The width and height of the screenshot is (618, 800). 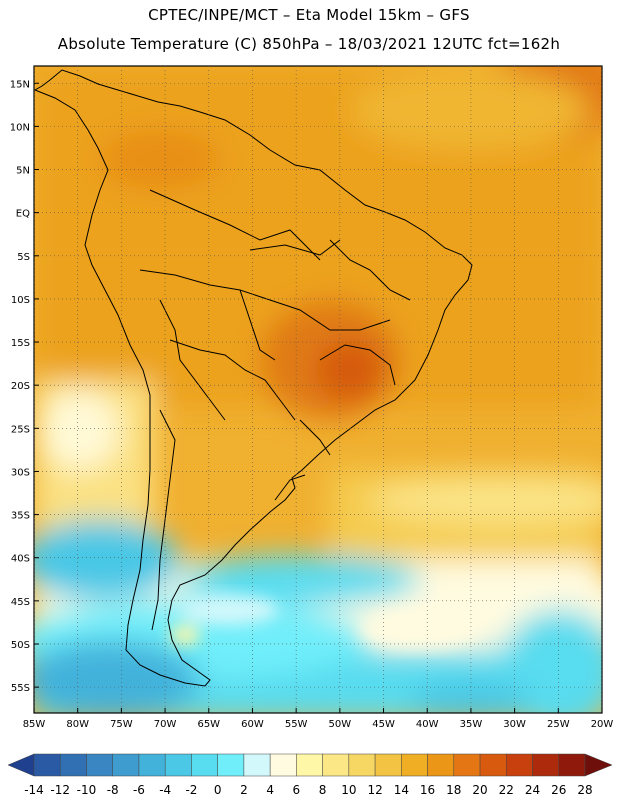 What do you see at coordinates (20, 602) in the screenshot?
I see `latitude-tick-label: 45S` at bounding box center [20, 602].